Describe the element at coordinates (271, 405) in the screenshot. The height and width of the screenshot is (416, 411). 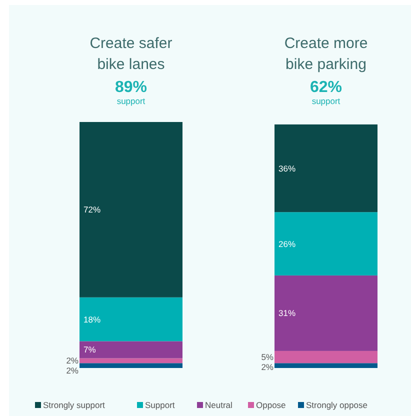
I see `legend-label: Oppose` at that location.